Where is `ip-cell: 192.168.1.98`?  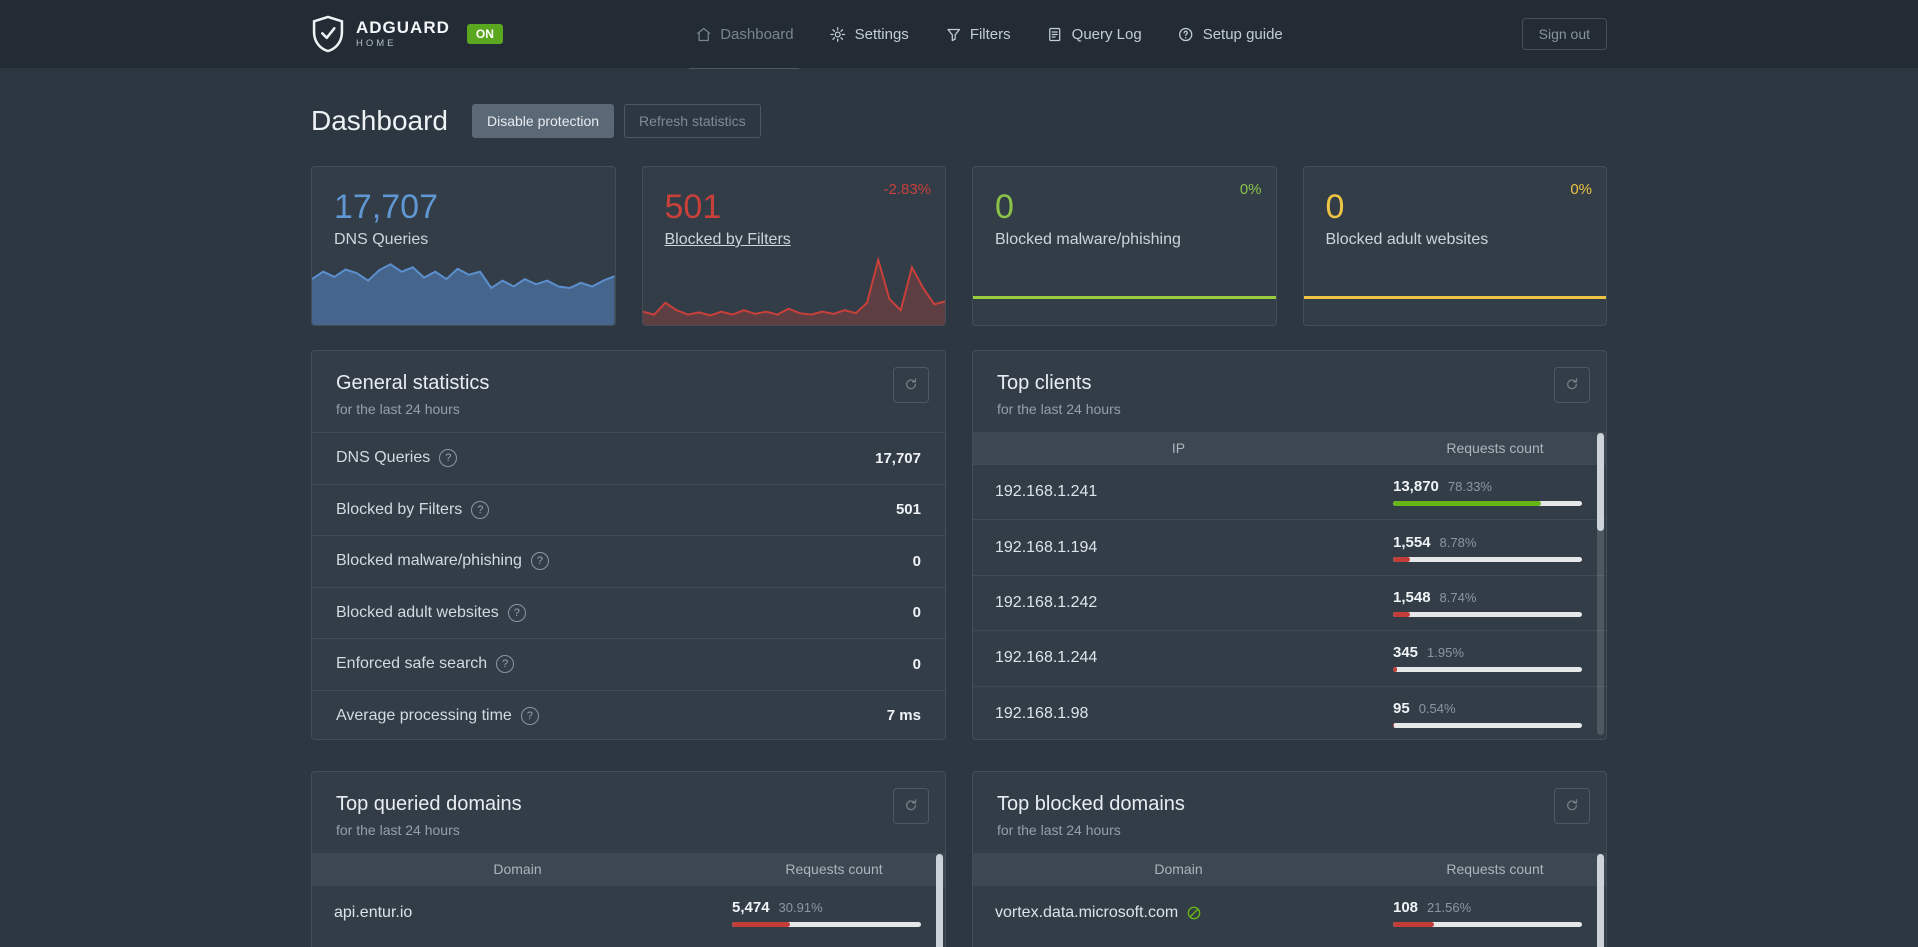
ip-cell: 192.168.1.98 is located at coordinates (1178, 714).